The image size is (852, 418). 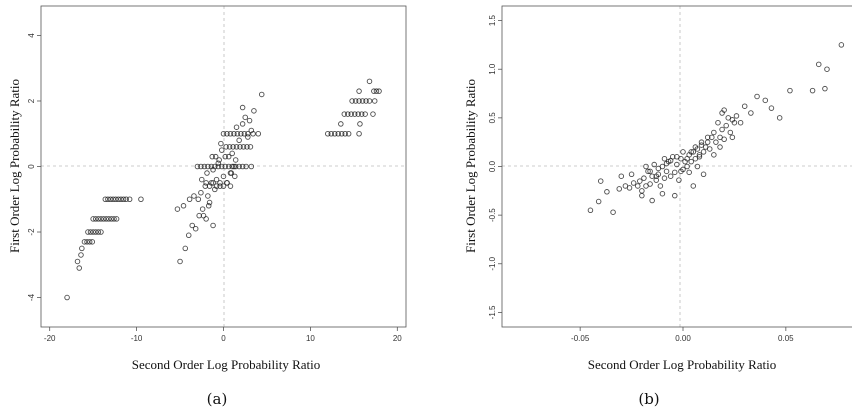 I want to click on panel-a-y-axis: -4 -2 0 2 4, so click(x=34, y=167).